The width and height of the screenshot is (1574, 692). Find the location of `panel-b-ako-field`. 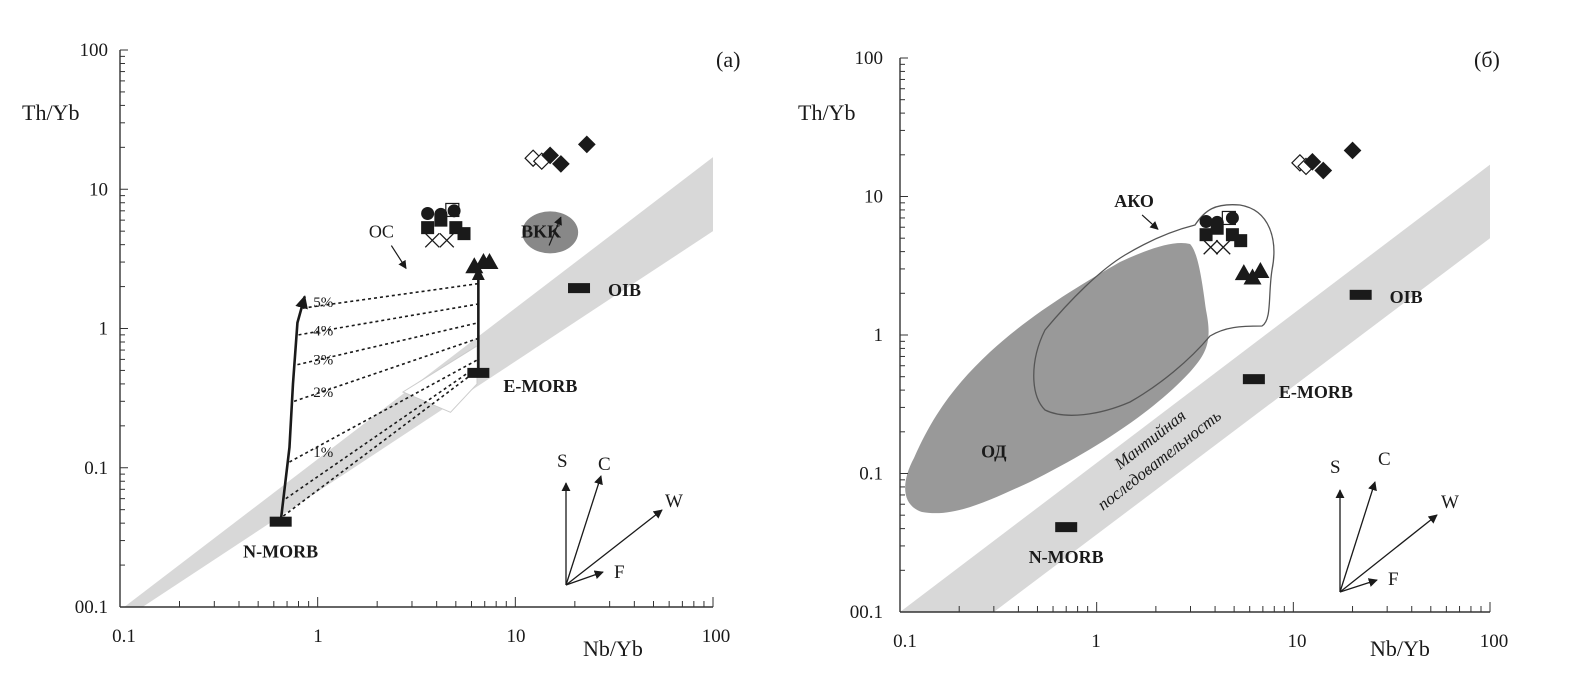

panel-b-ako-field is located at coordinates (1154, 310).